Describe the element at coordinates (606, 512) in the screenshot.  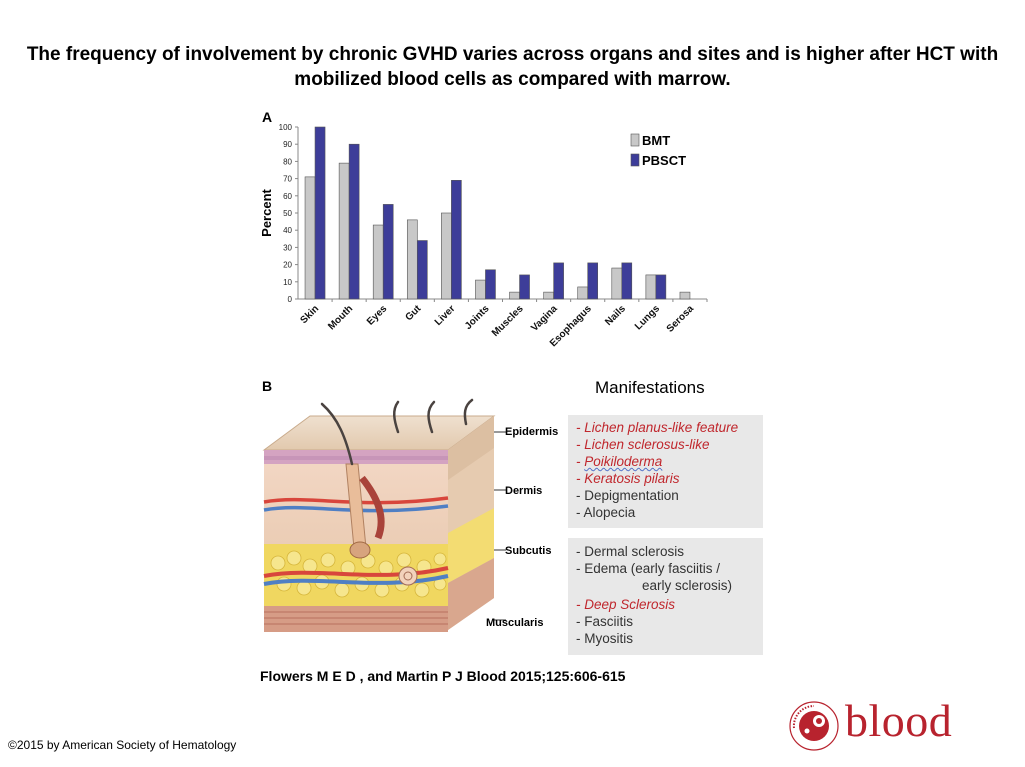
I see `manifestation-item: - Alopecia` at that location.